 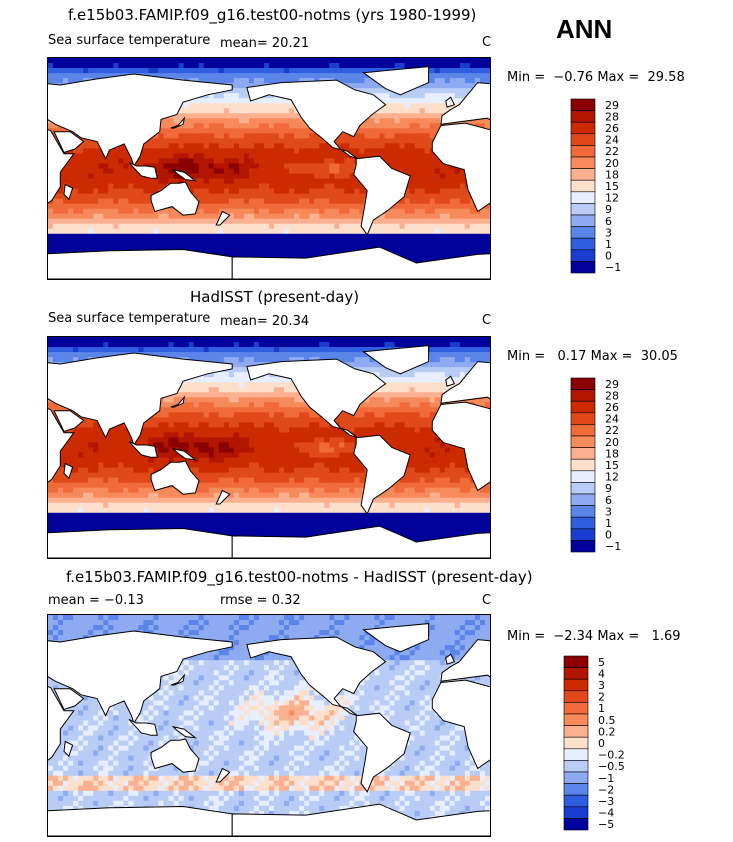 I want to click on land-namerica, so click(x=316, y=119).